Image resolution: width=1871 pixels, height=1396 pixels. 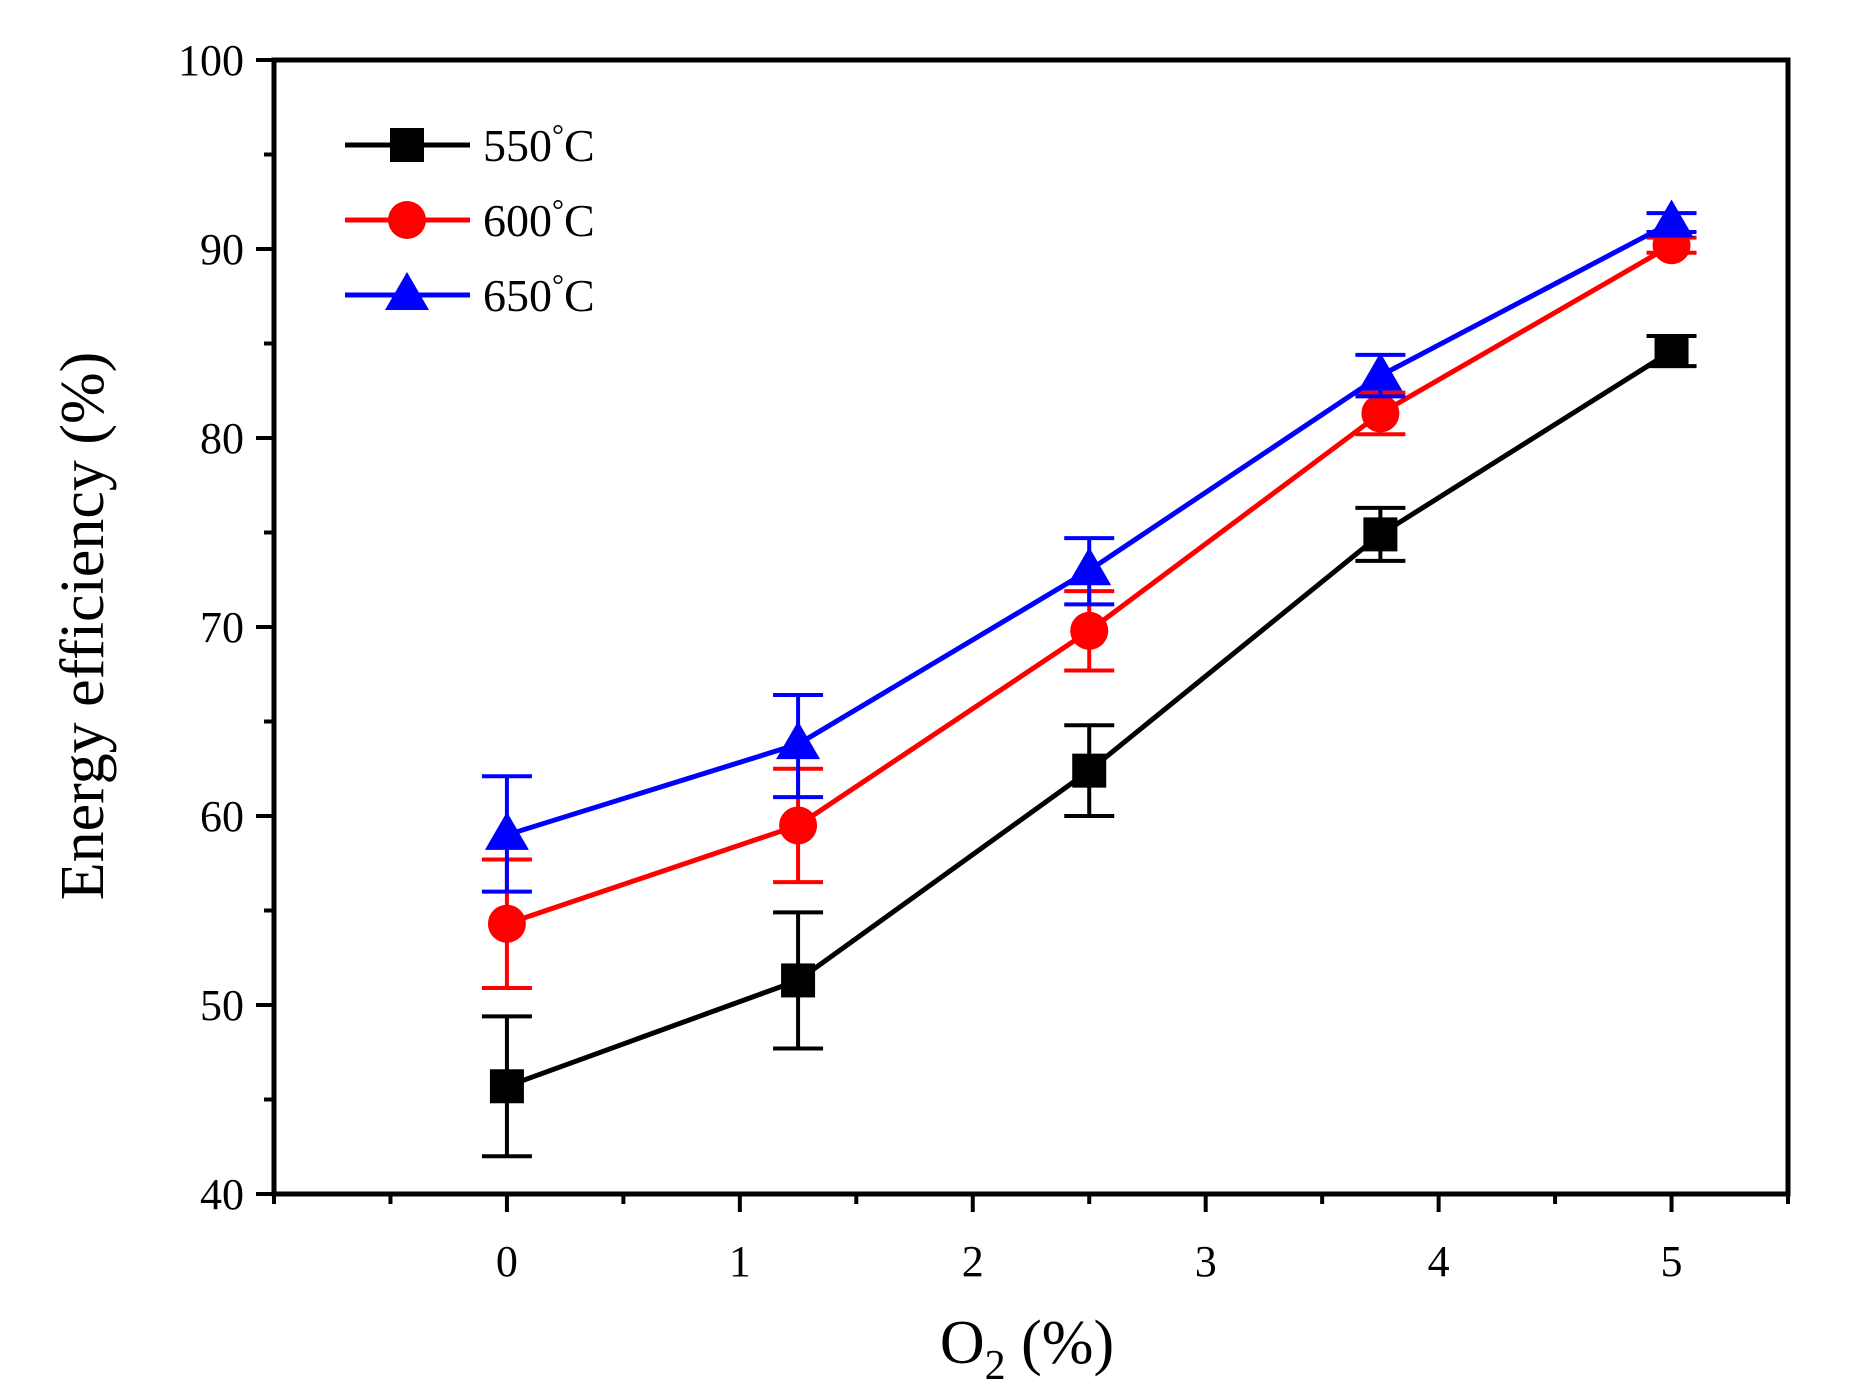 I want to click on x-tick-label: 5, so click(x=1672, y=1261).